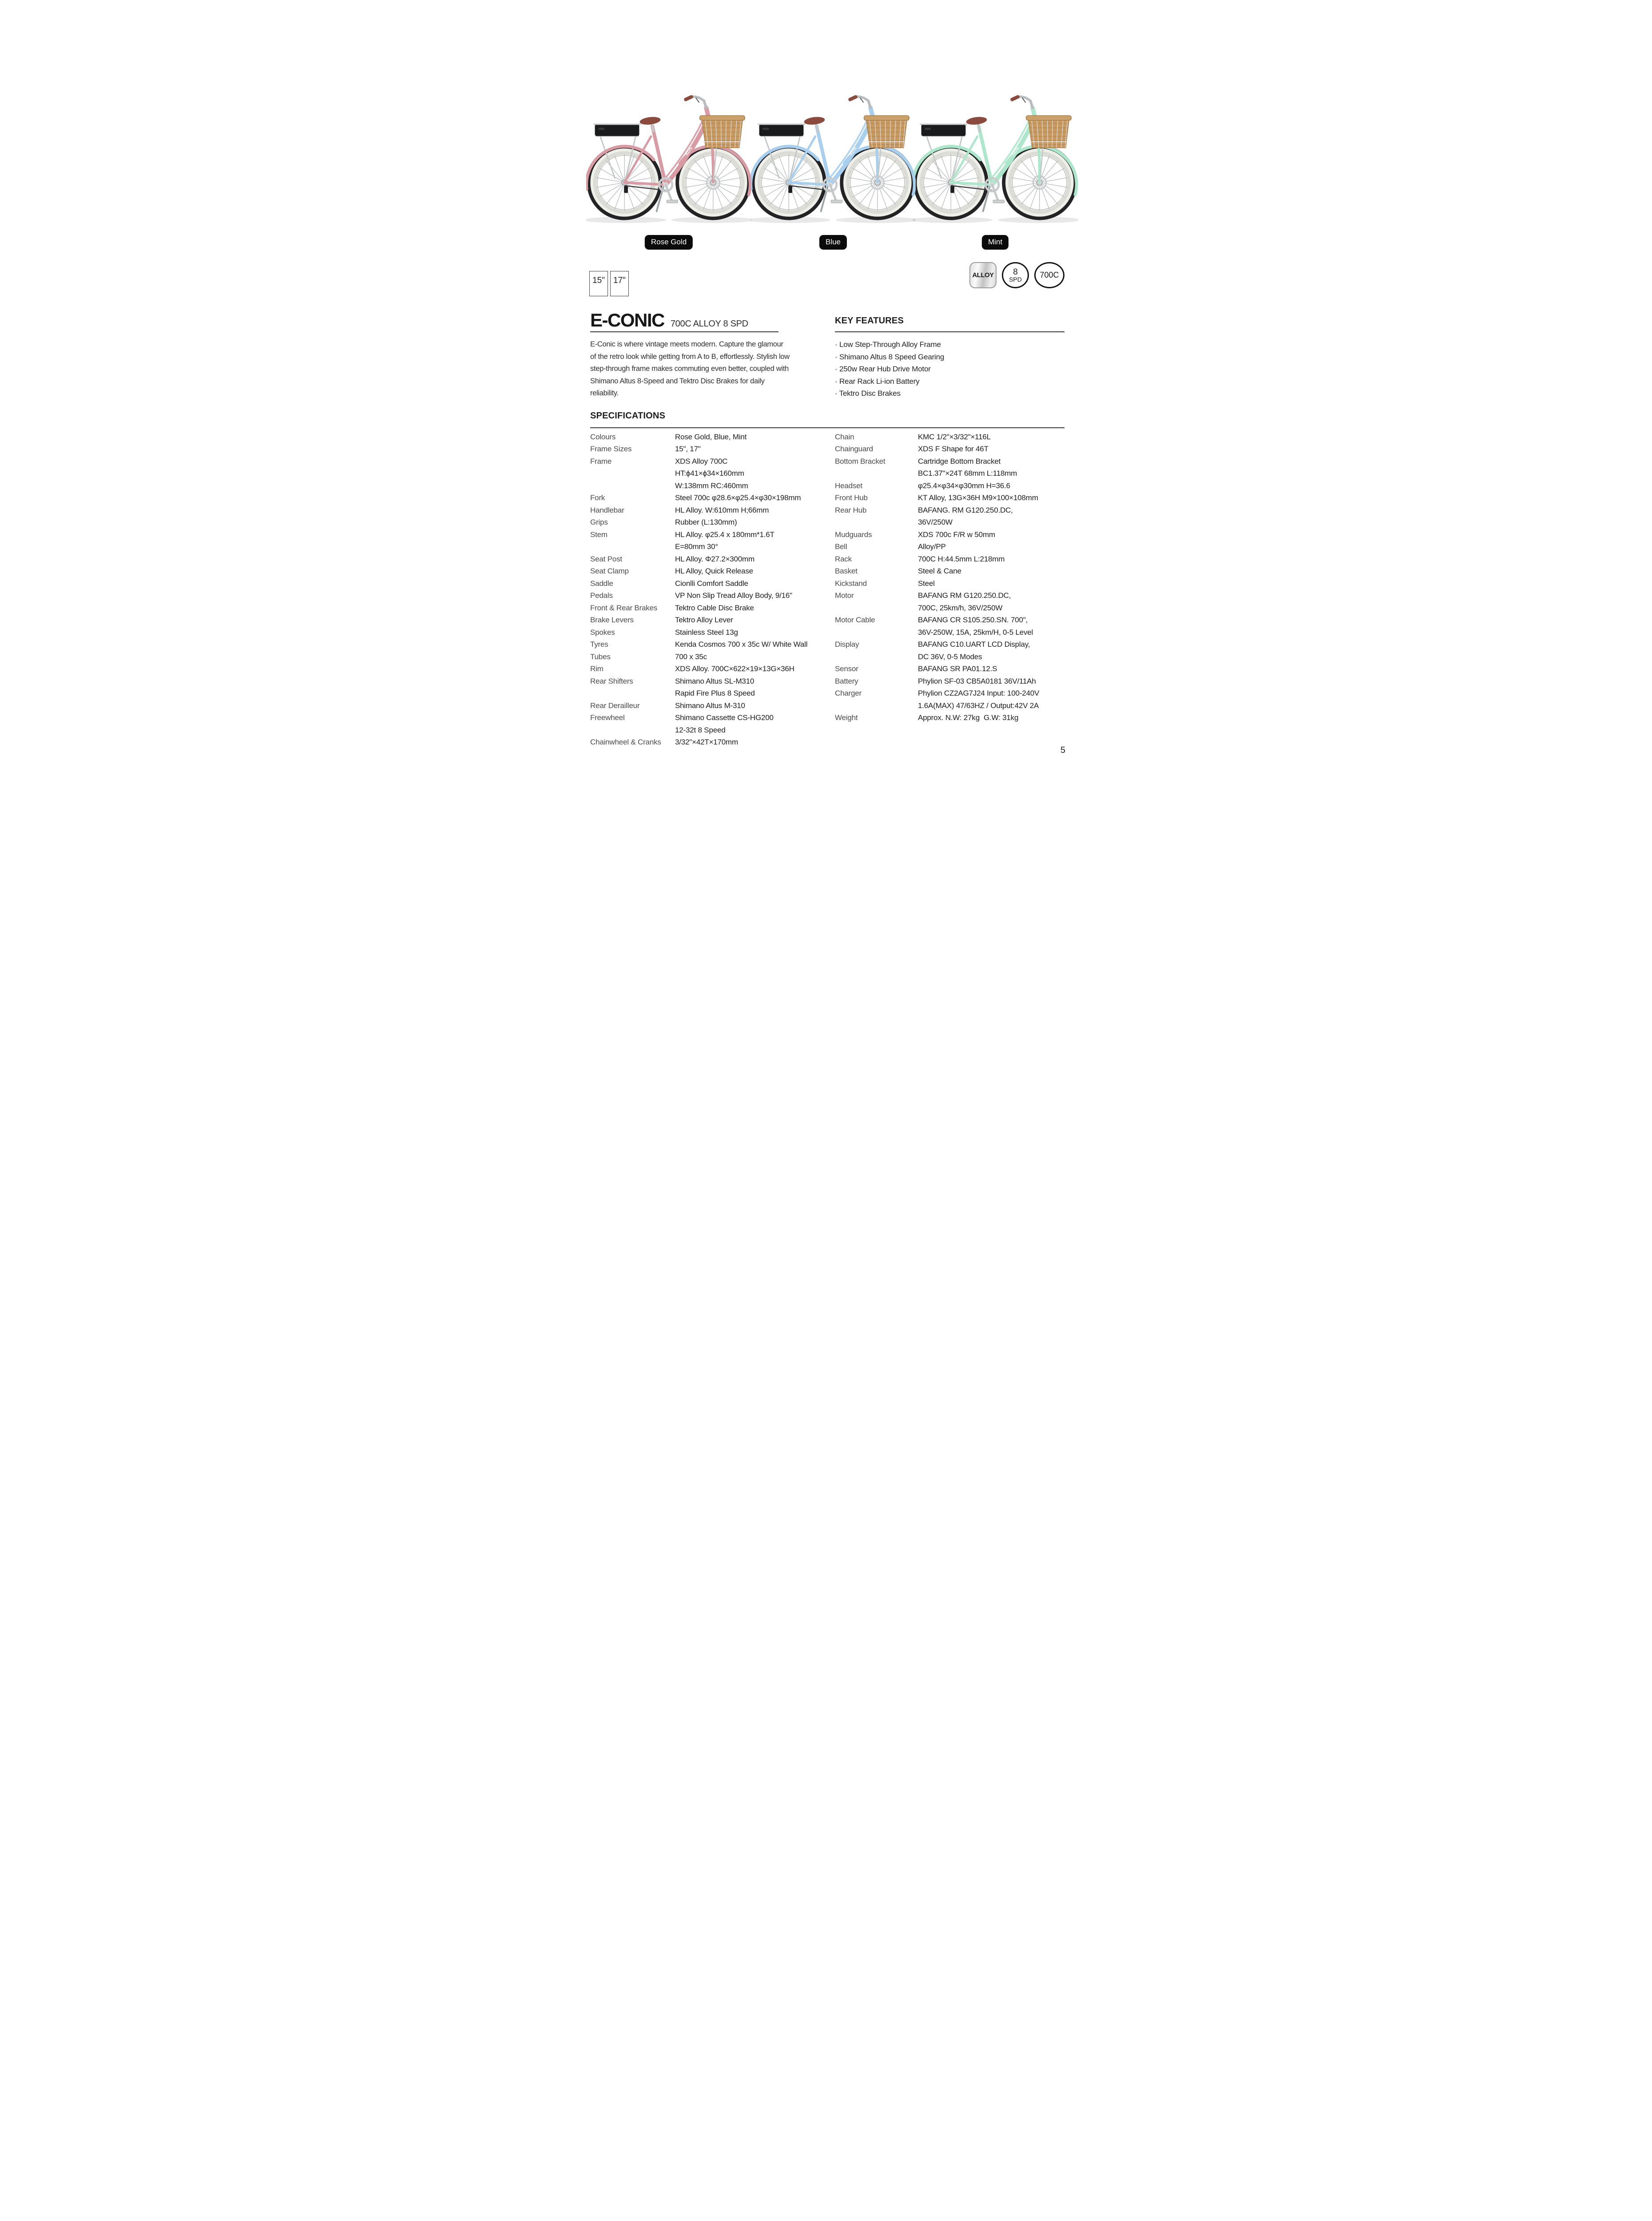 The image size is (1652, 2221). What do you see at coordinates (846, 717) in the screenshot?
I see `spec-label: Weight` at bounding box center [846, 717].